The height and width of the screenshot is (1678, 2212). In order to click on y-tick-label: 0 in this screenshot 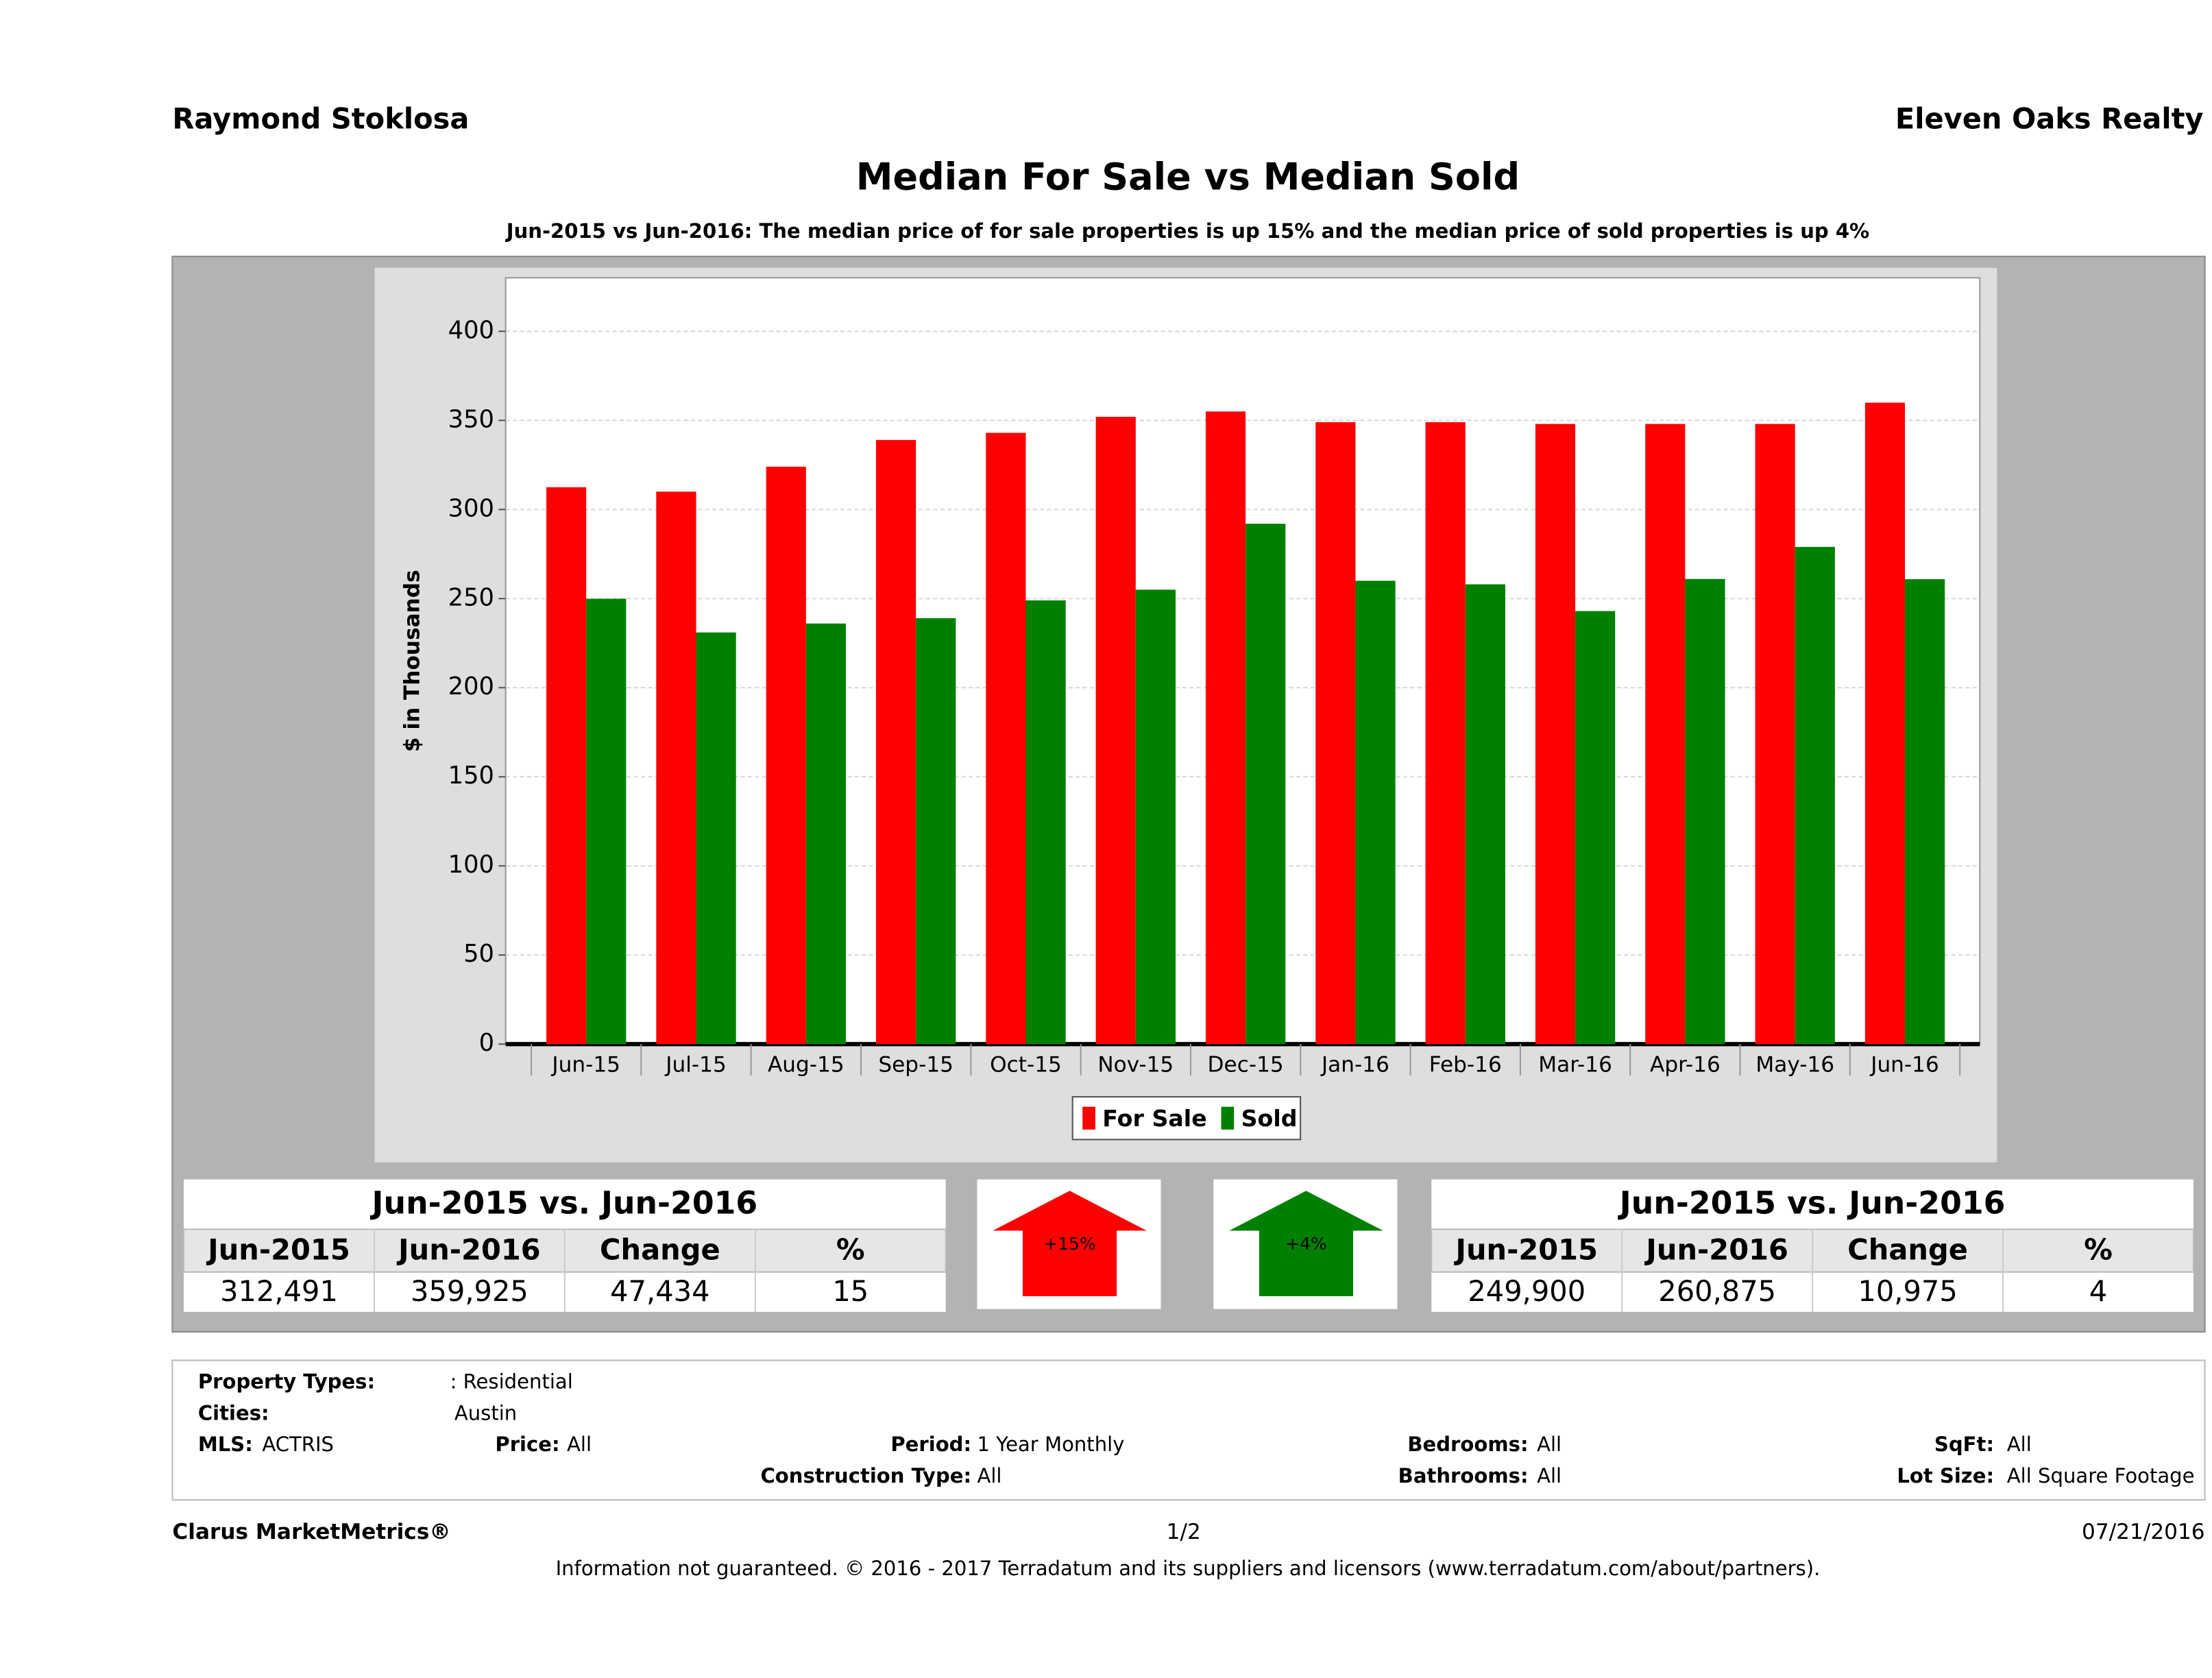, I will do `click(487, 1043)`.